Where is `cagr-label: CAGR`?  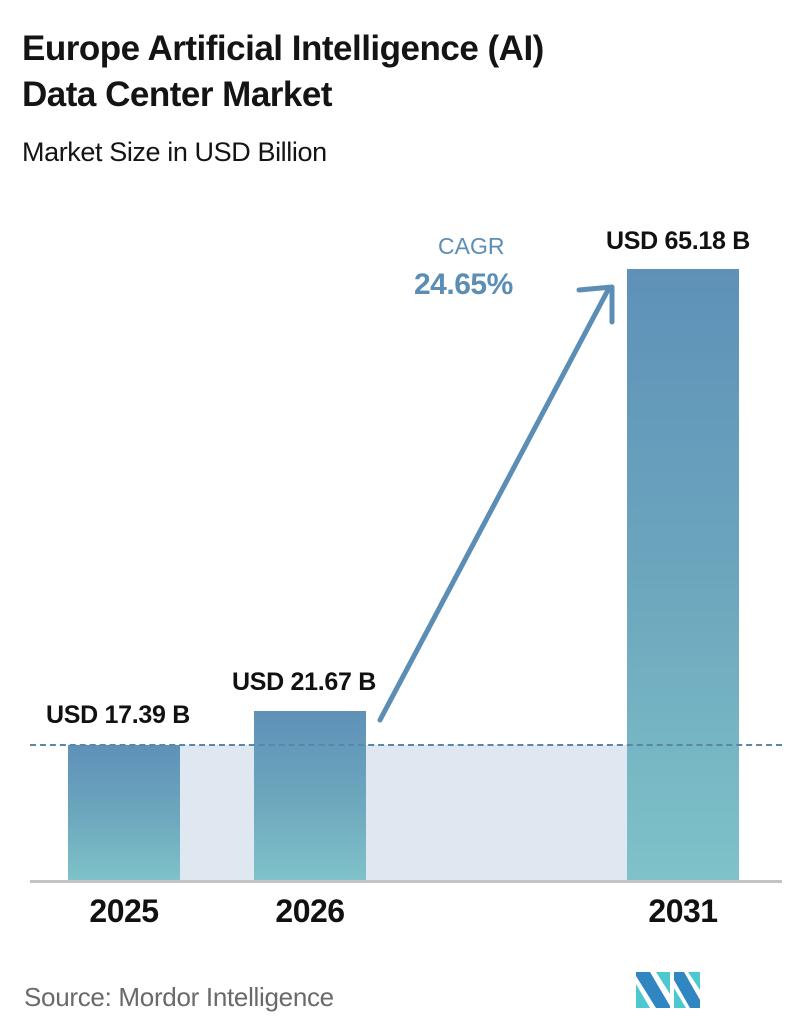
cagr-label: CAGR is located at coordinates (471, 246).